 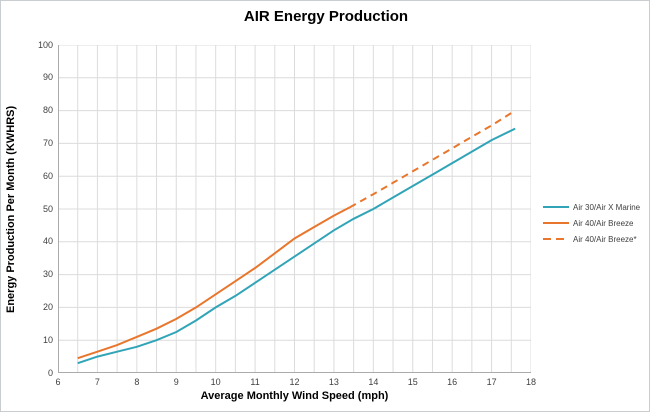 What do you see at coordinates (530, 382) in the screenshot?
I see `x-tick-label: 18` at bounding box center [530, 382].